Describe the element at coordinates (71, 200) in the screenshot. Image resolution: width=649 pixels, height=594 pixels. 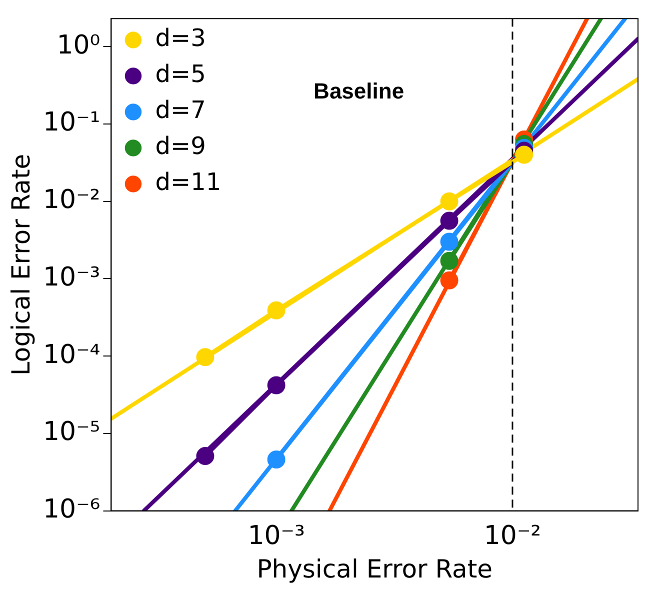
I see `y-tick-label: 10⁻²` at that location.